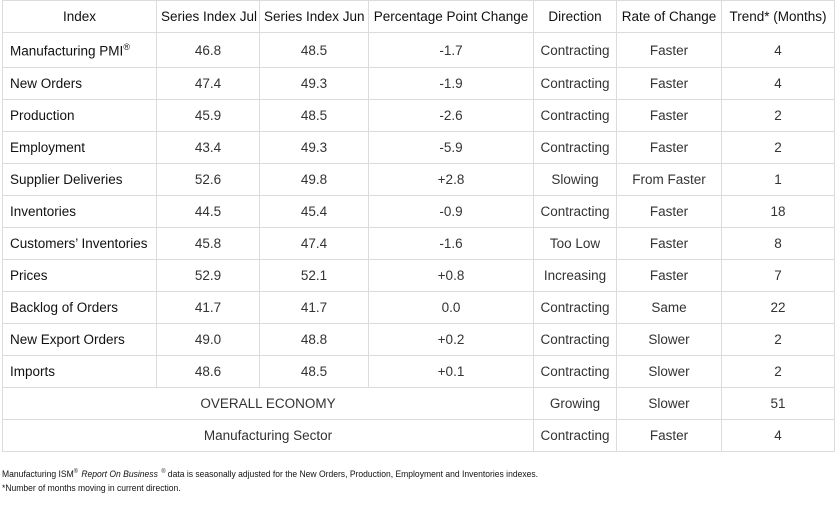  What do you see at coordinates (33, 371) in the screenshot?
I see `index-name: Imports` at bounding box center [33, 371].